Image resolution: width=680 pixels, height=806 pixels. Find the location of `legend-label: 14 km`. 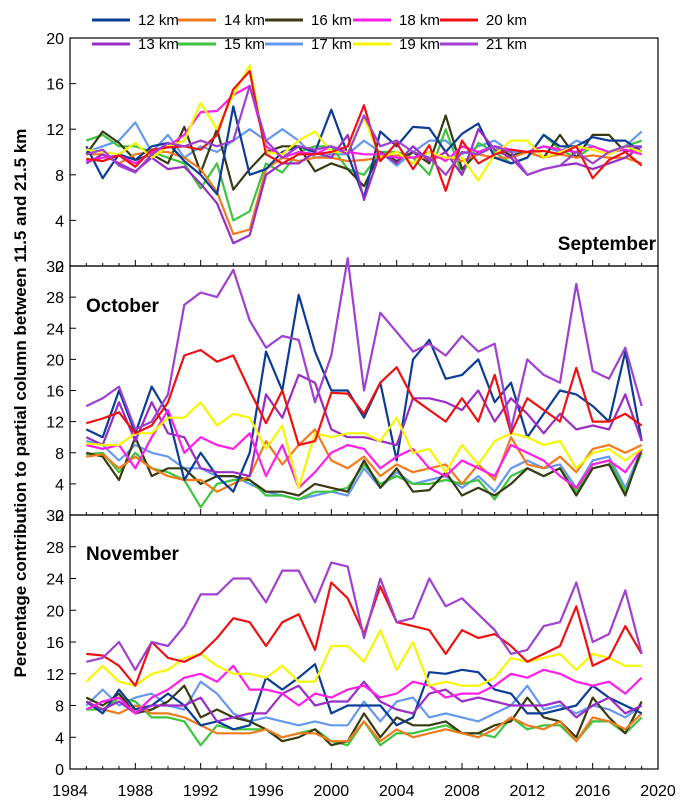

legend-label: 14 km is located at coordinates (244, 20).